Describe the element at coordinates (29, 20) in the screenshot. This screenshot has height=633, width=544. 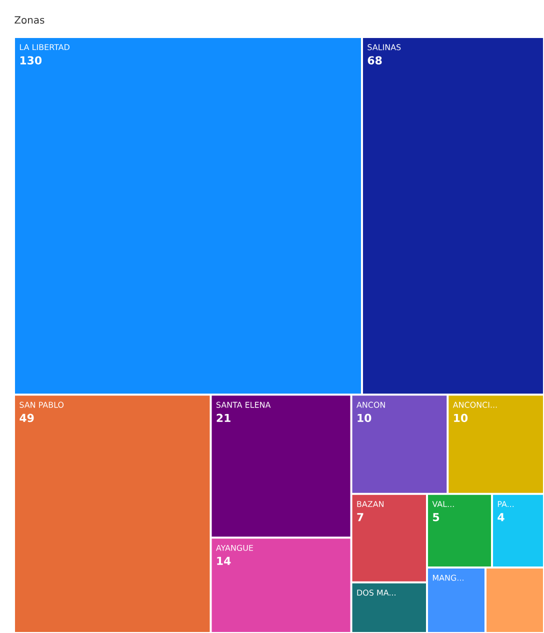
I see `text: Zonas` at that location.